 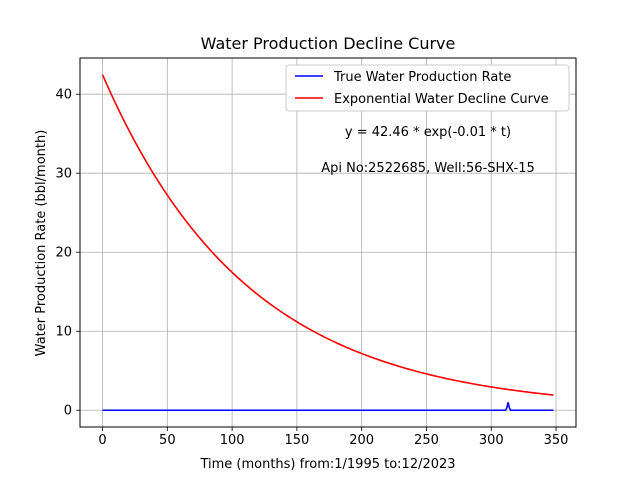 What do you see at coordinates (441, 99) in the screenshot?
I see `legend-label-decline-curve: Exponential Water Decline Curve` at bounding box center [441, 99].